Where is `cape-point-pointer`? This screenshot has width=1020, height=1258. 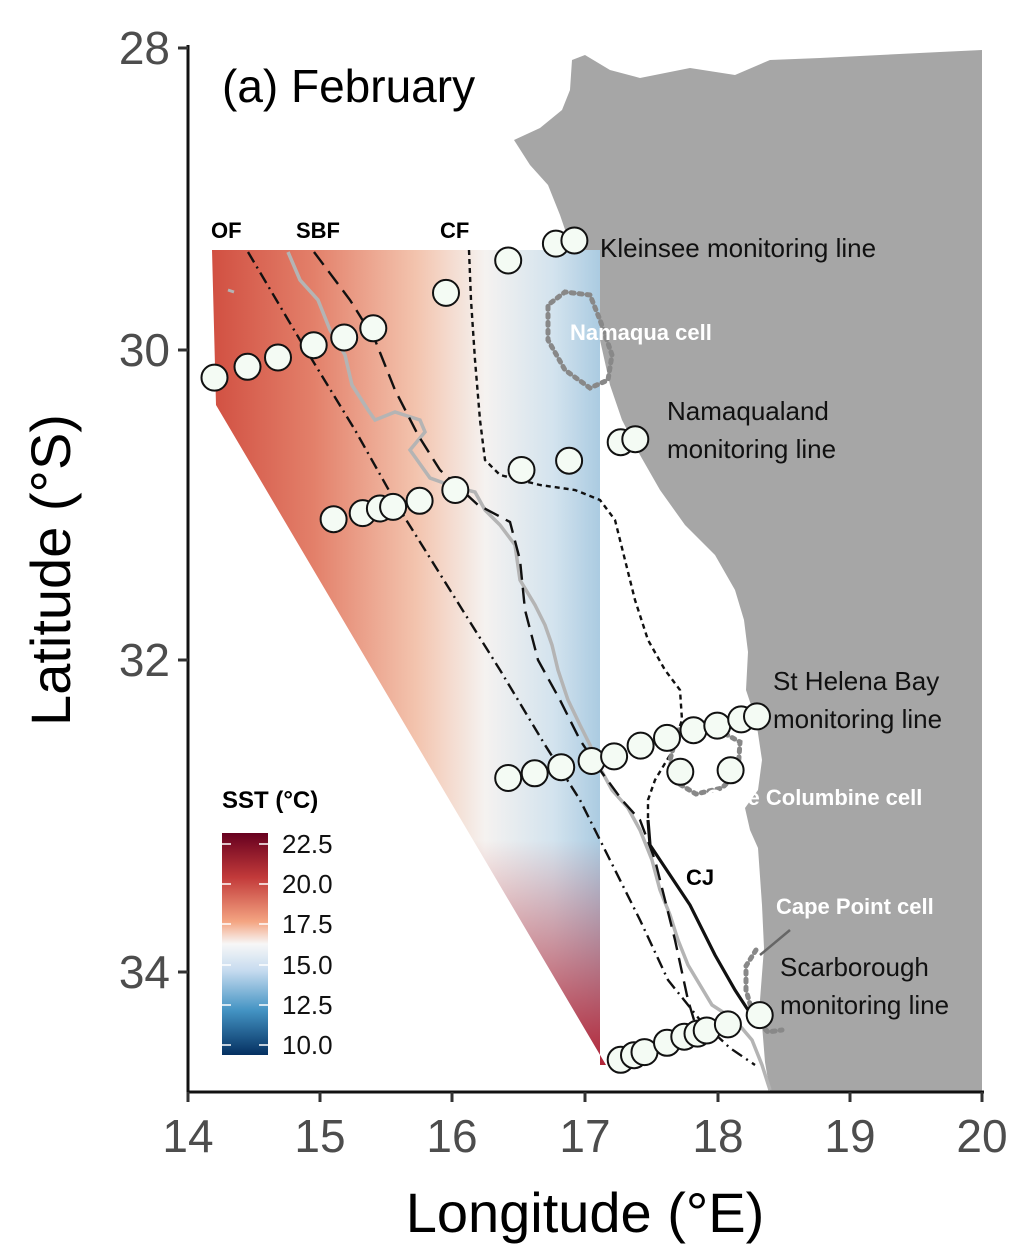
cape-point-pointer is located at coordinates (775, 942).